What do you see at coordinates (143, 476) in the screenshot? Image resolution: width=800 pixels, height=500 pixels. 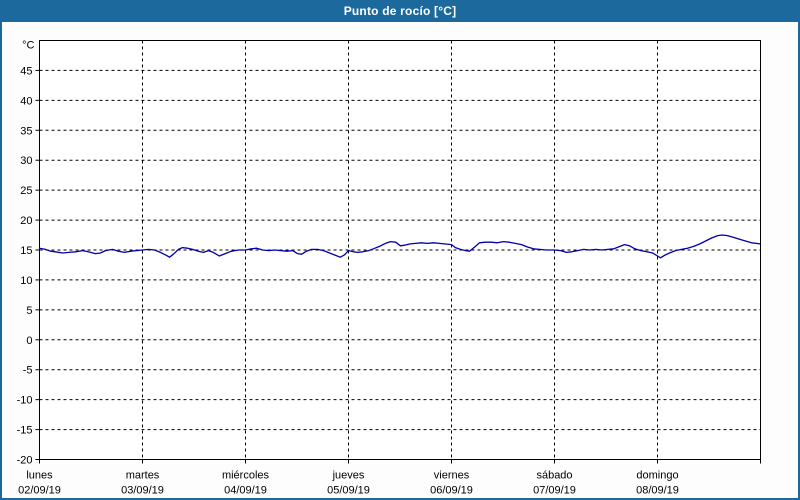 I see `x-day-label: martes` at bounding box center [143, 476].